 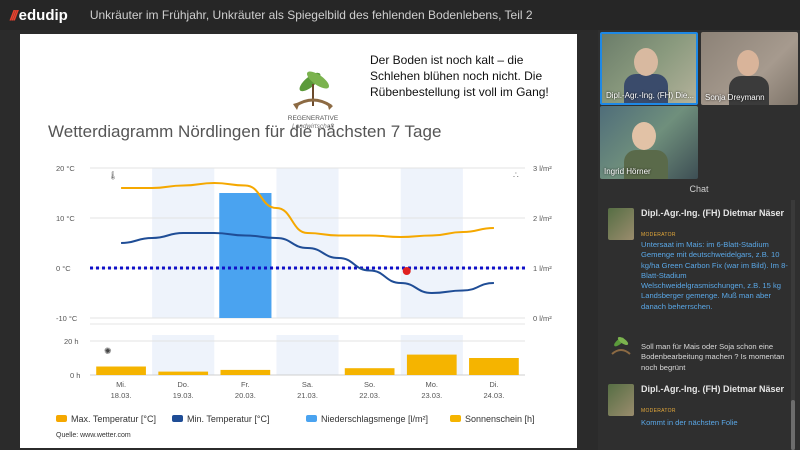 What do you see at coordinates (113, 419) in the screenshot?
I see `legend-label: Max. Temperatur [°C]` at bounding box center [113, 419].